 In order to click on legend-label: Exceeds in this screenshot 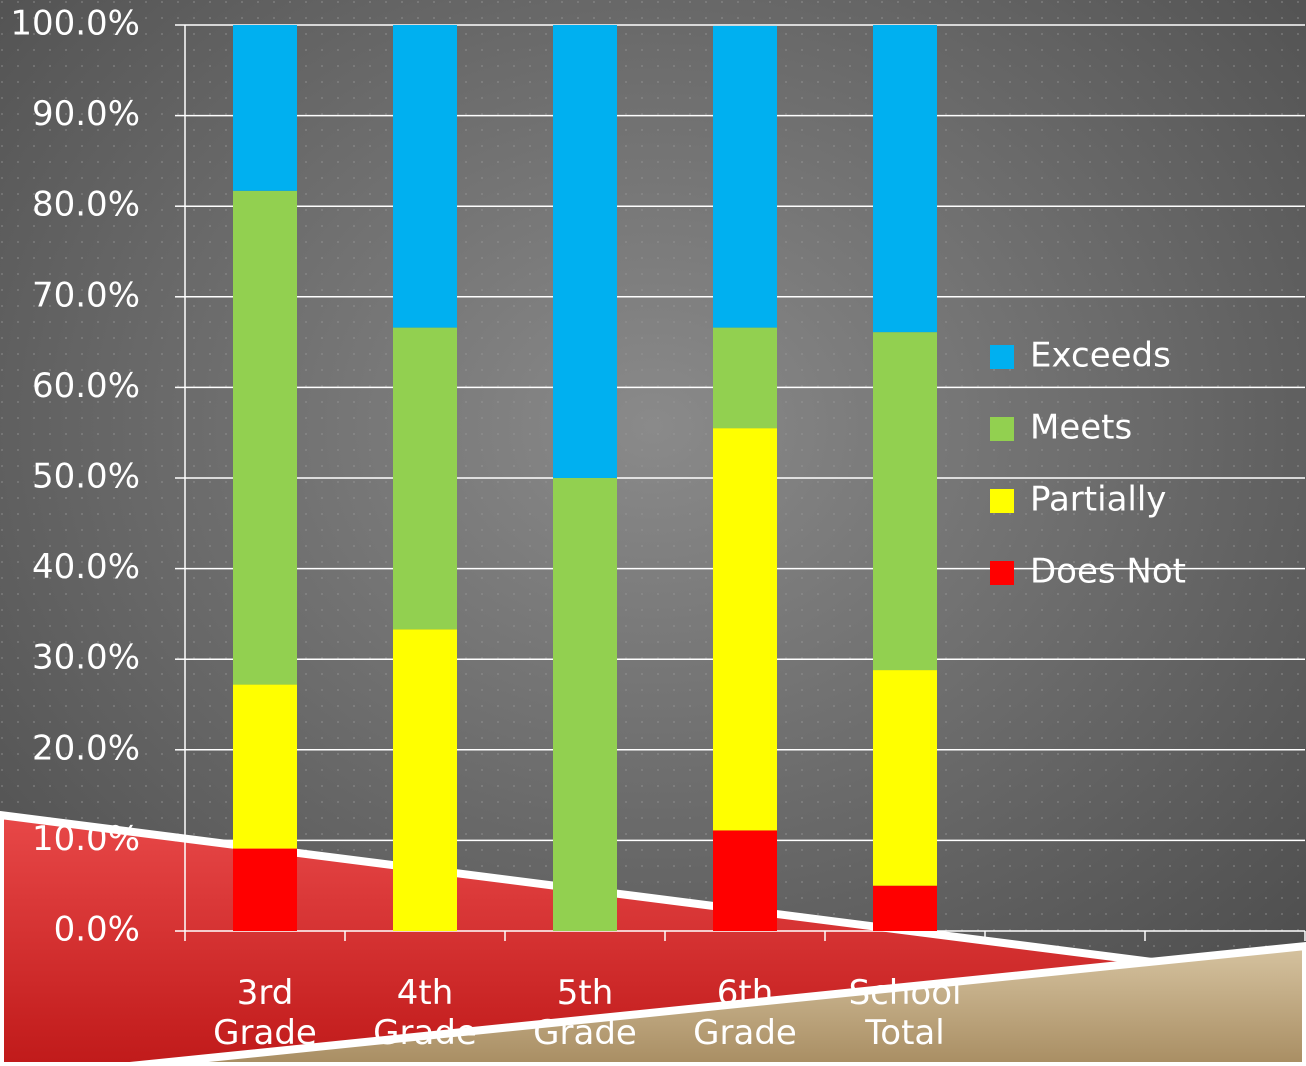, I will do `click(1100, 356)`.